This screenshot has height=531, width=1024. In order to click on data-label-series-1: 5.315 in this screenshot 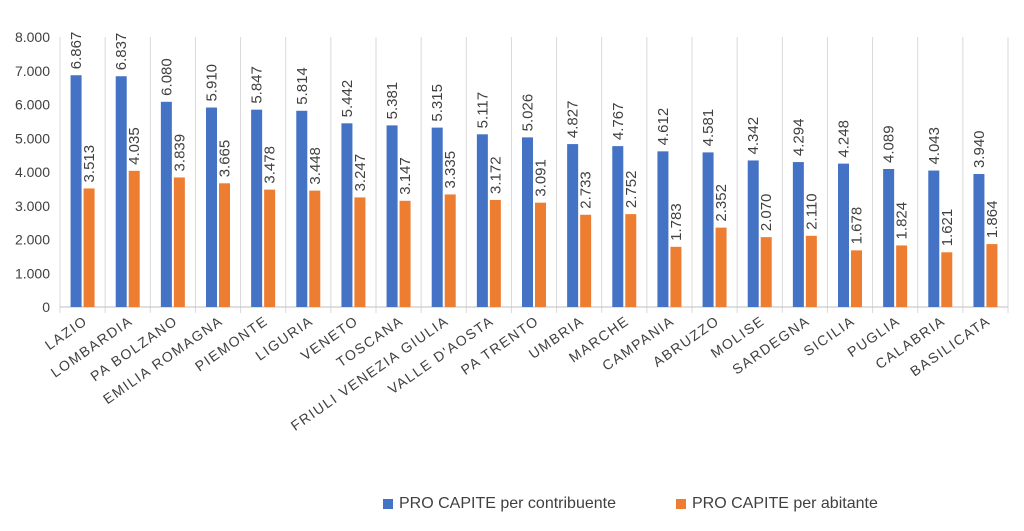, I will do `click(437, 103)`.